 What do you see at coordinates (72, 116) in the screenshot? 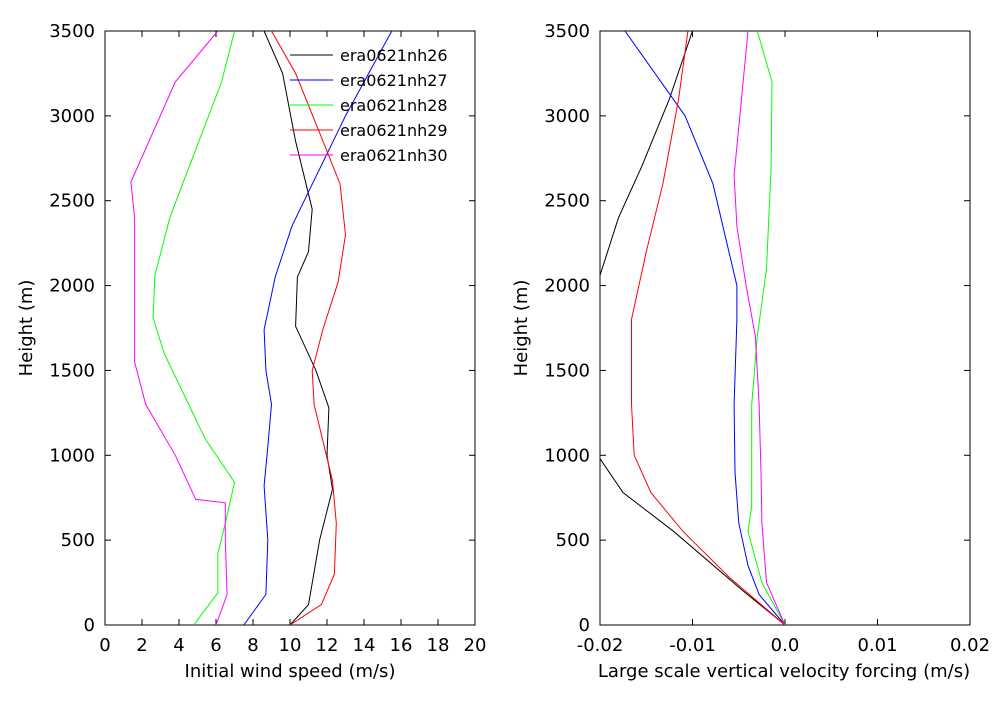
I see `left-y-tick-label: 3000` at bounding box center [72, 116].